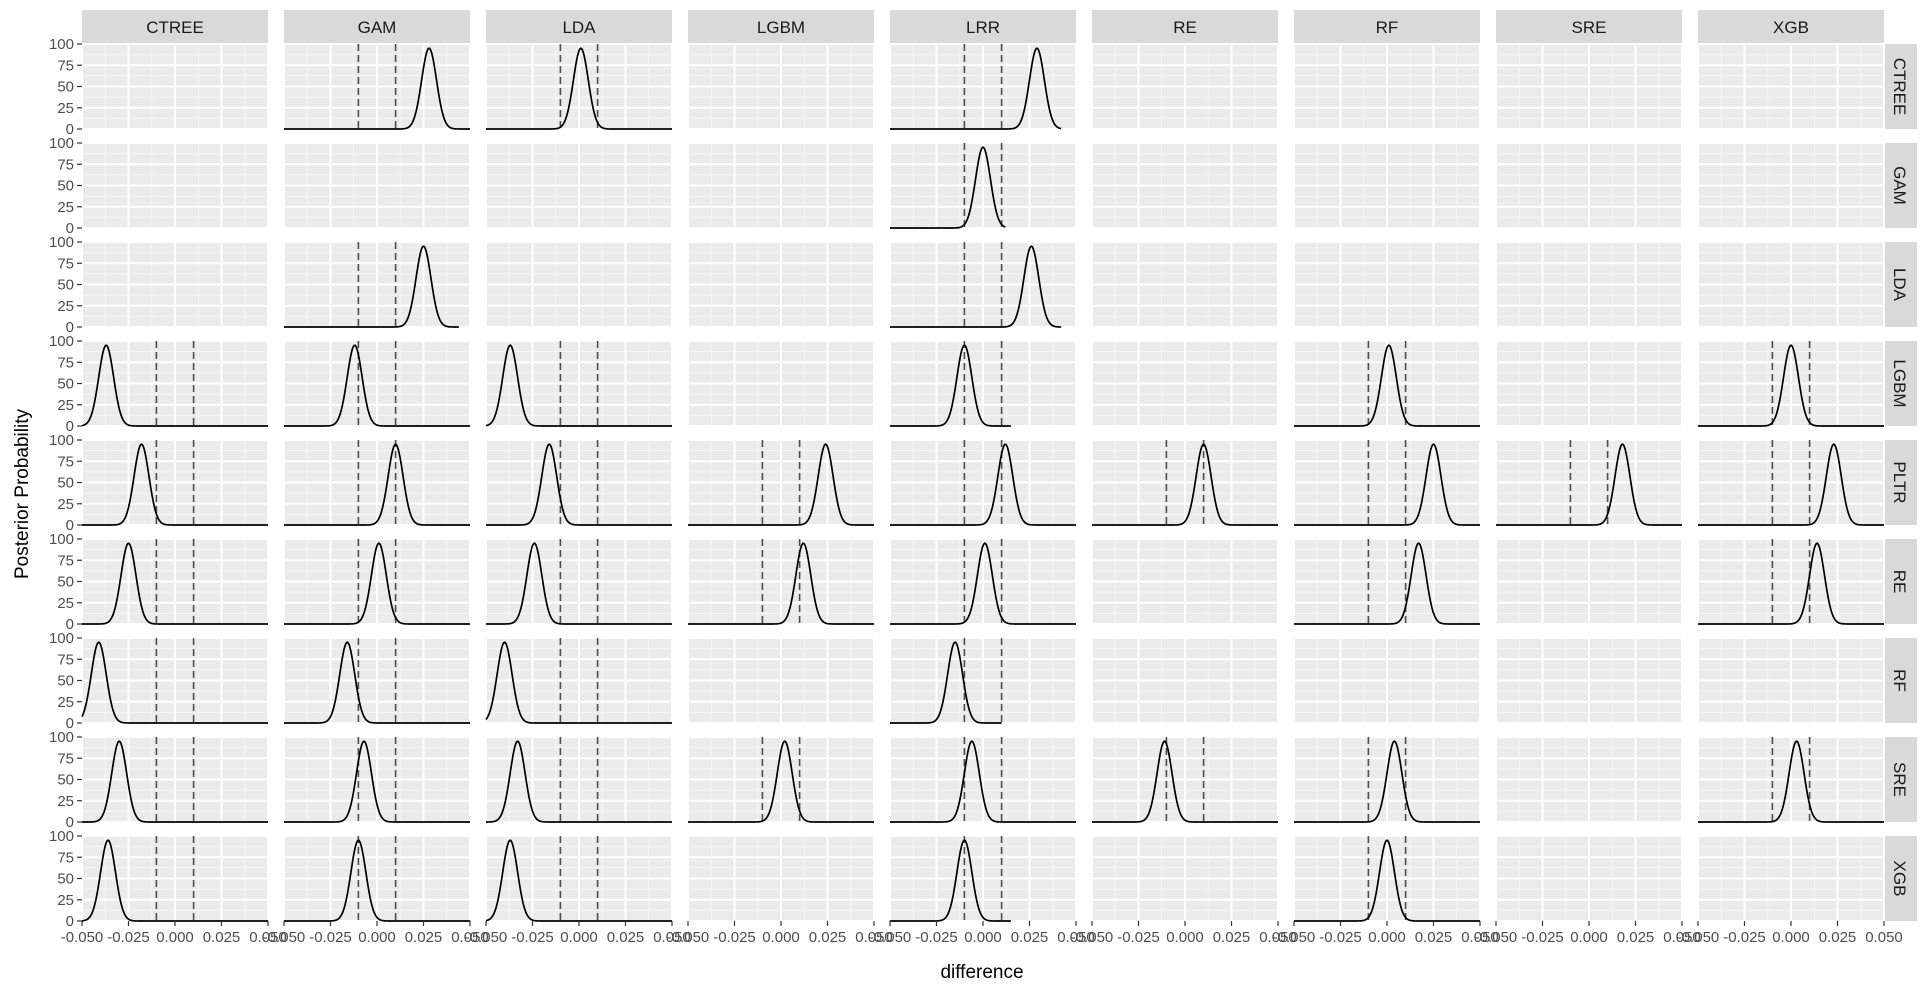 The width and height of the screenshot is (1920, 992). I want to click on row-strip-label: CTREE, so click(1899, 87).